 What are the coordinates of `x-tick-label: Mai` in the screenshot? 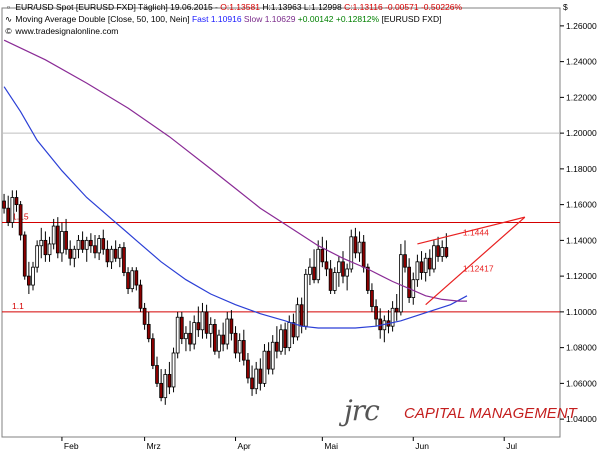 It's located at (331, 446).